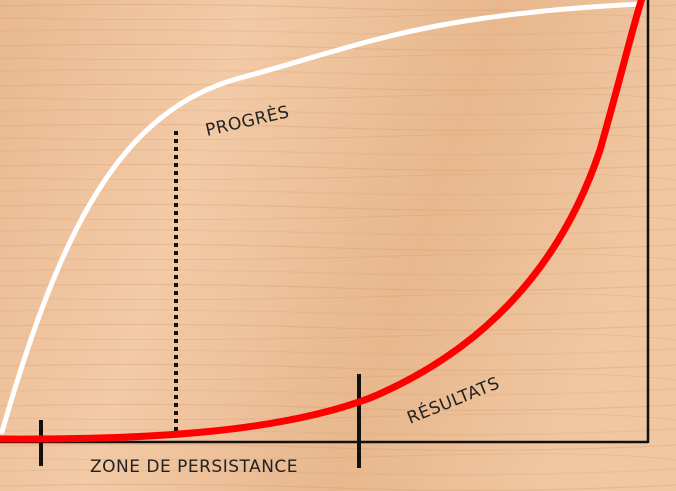 Image resolution: width=676 pixels, height=491 pixels. I want to click on zone-label: ZONE DE PERSISTANCE, so click(194, 467).